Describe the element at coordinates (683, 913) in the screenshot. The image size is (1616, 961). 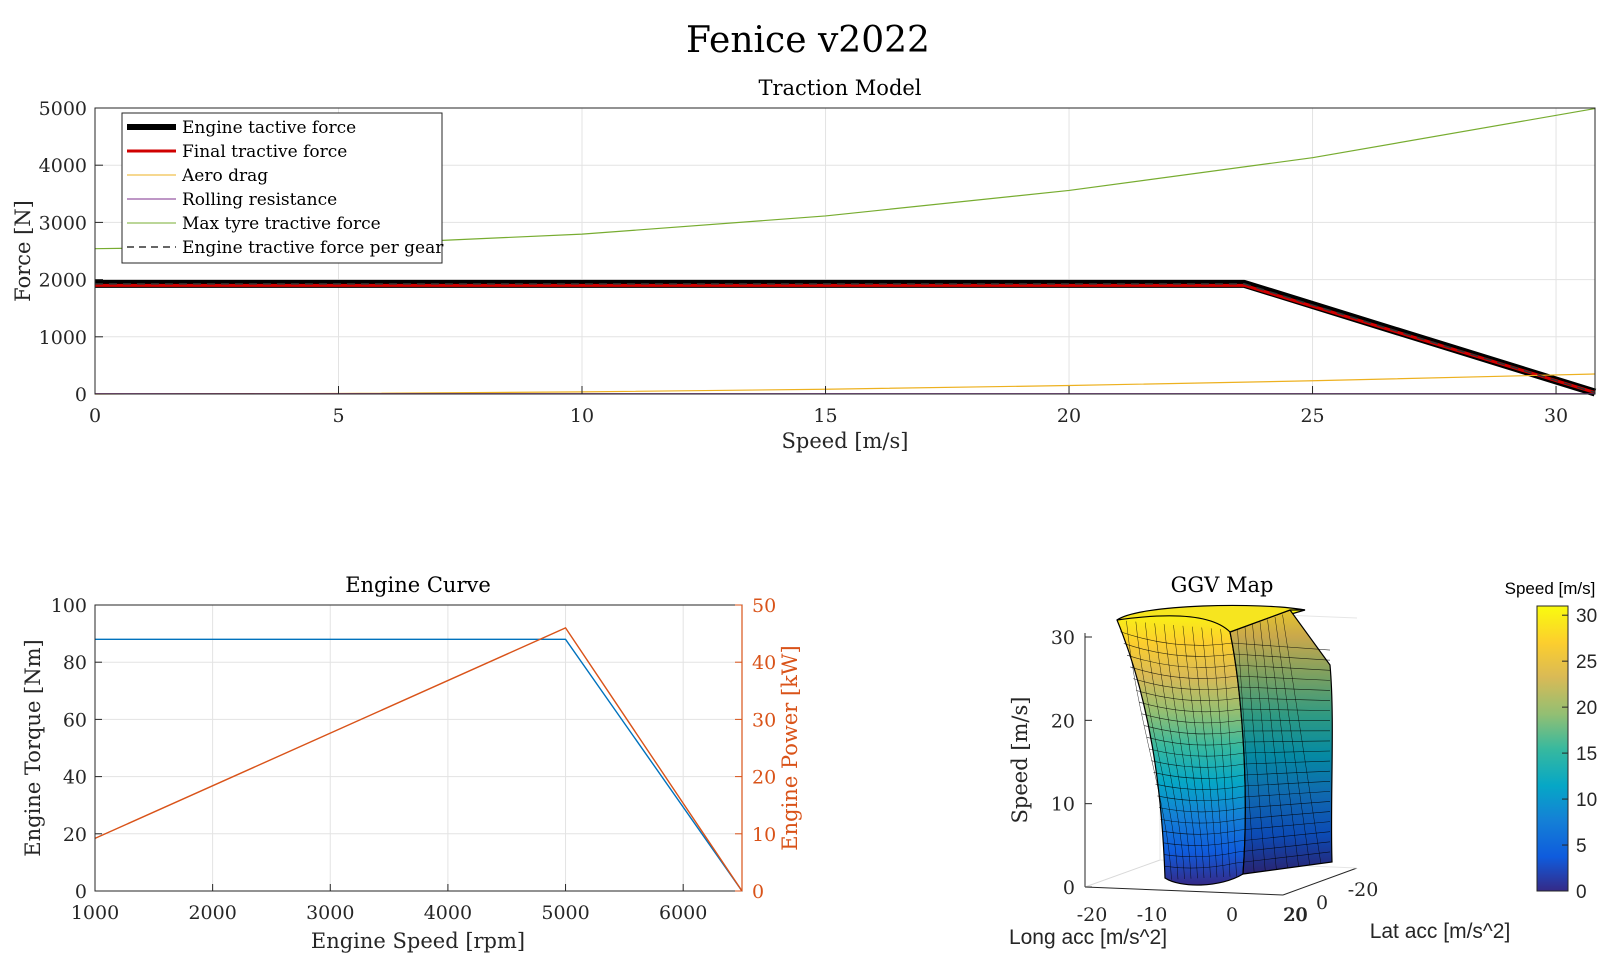
I see `engine-xtick-label: 6000` at that location.